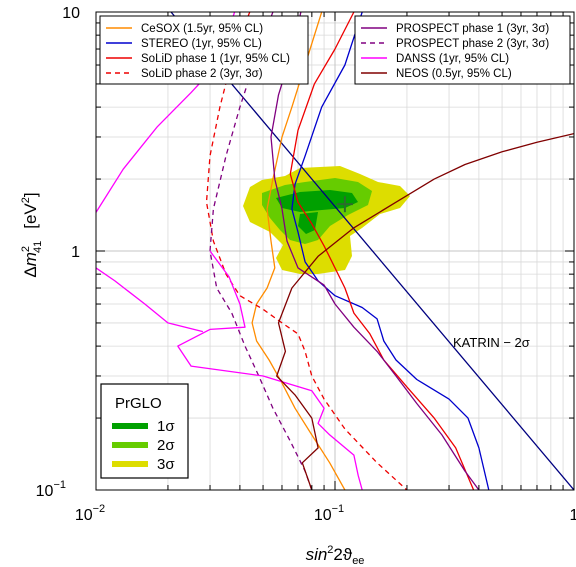 This screenshot has height=567, width=576. What do you see at coordinates (308, 223) in the screenshot?
I see `prglo-1sigma-region-lobe` at bounding box center [308, 223].